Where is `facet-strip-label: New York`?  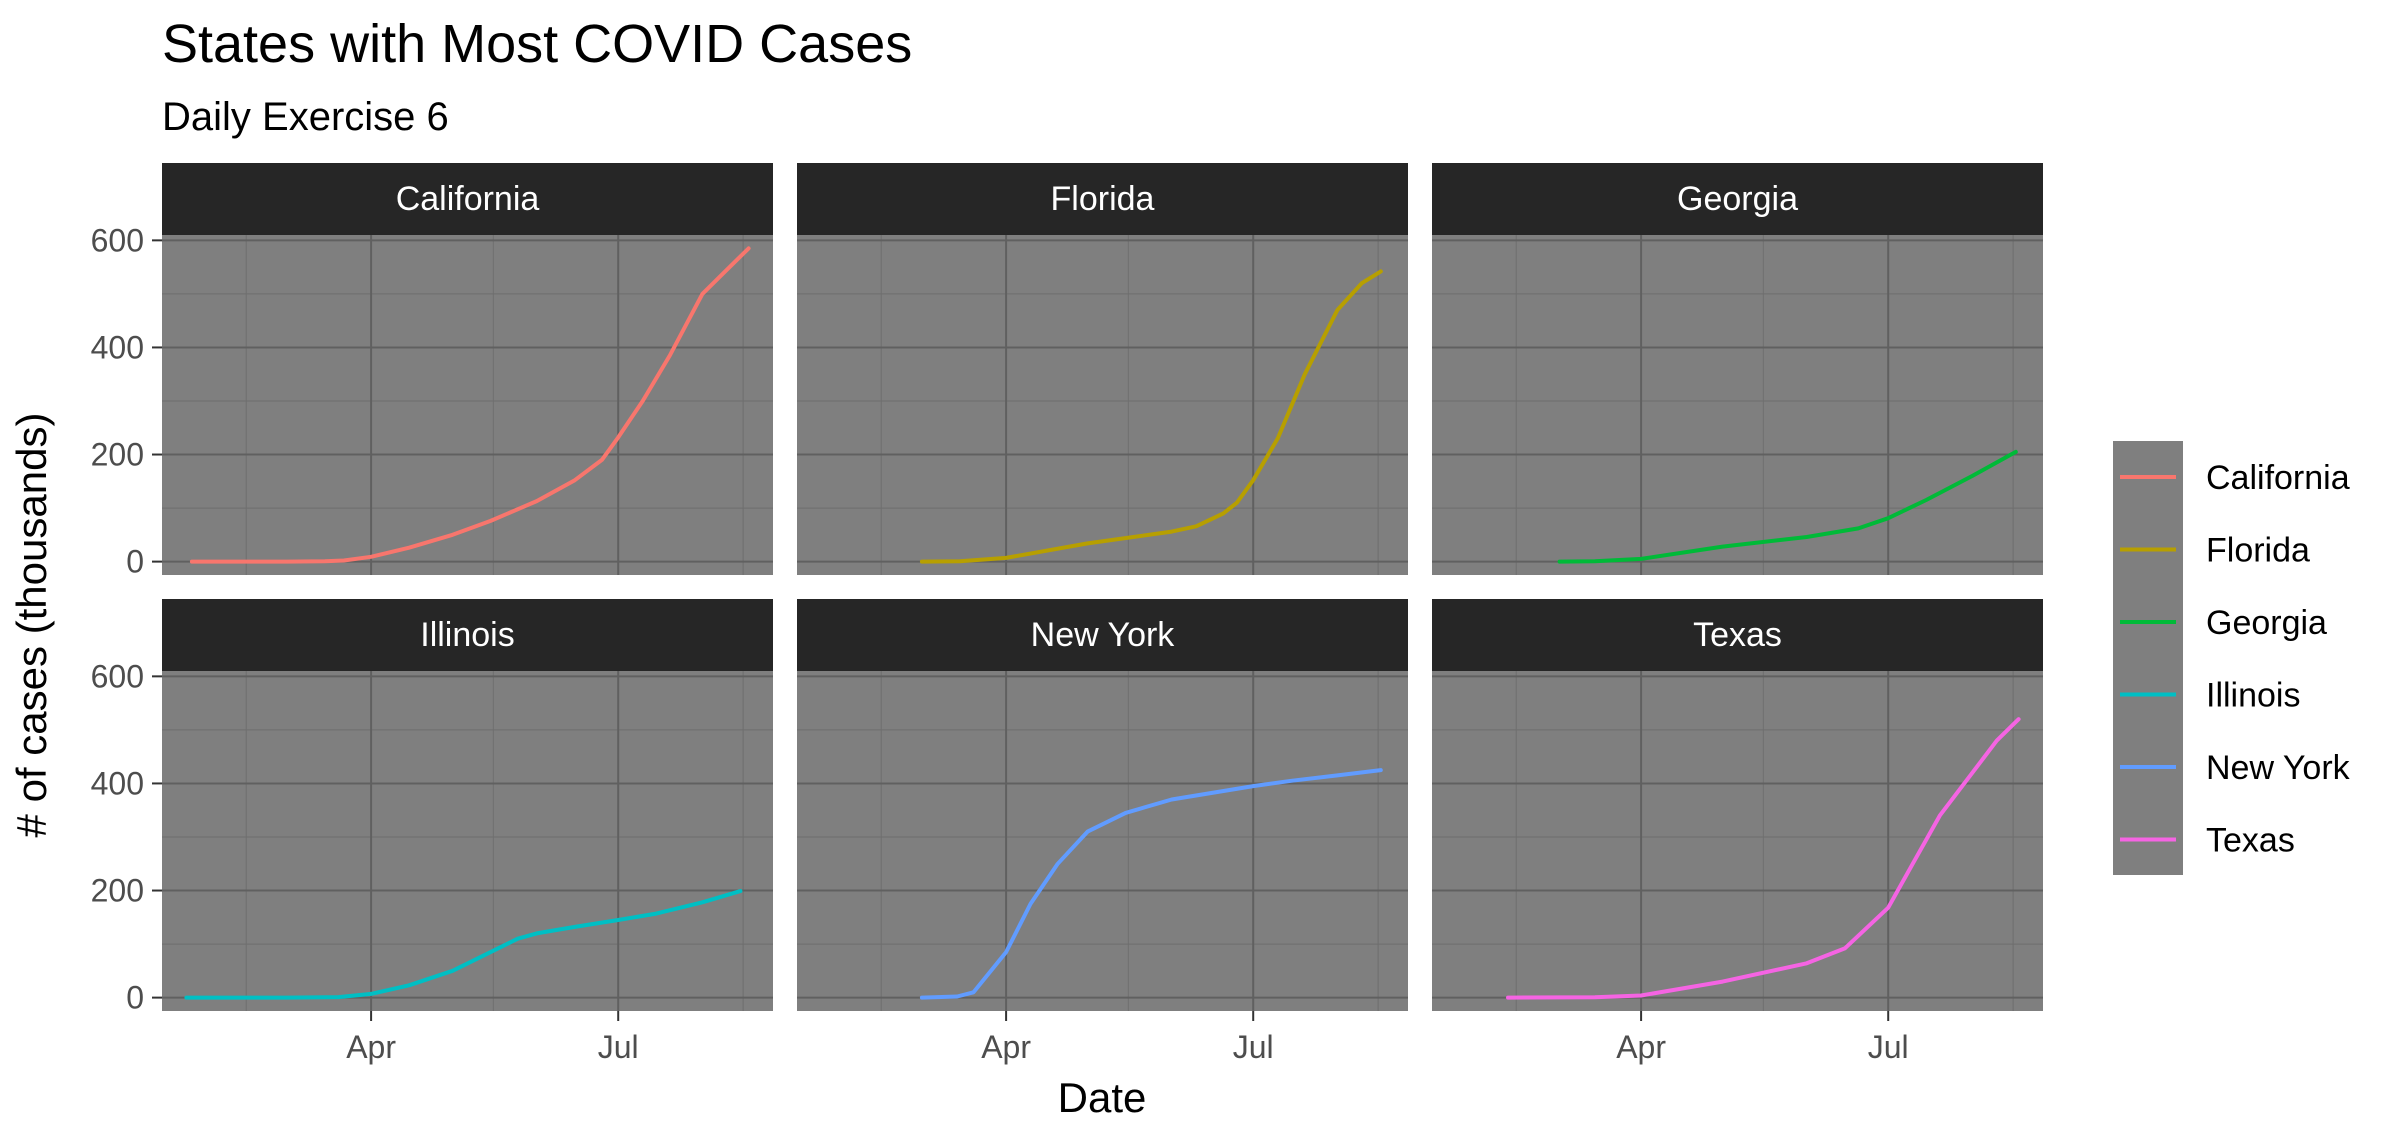 facet-strip-label: New York is located at coordinates (1103, 635).